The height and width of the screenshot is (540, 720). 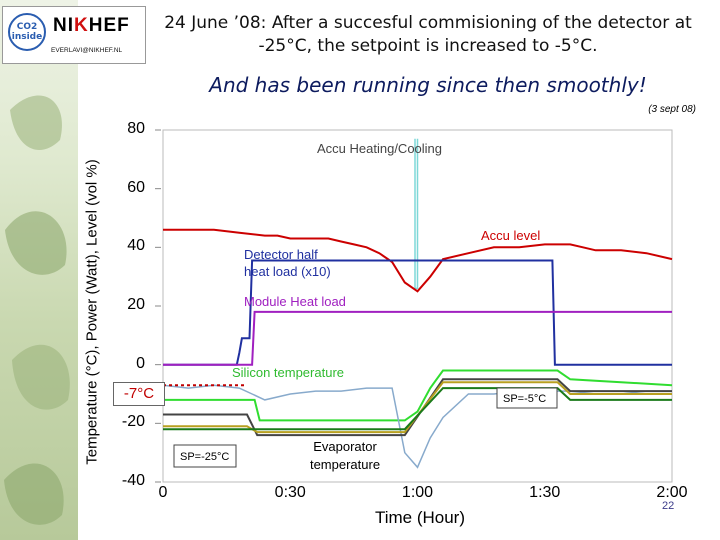 What do you see at coordinates (163, 492) in the screenshot?
I see `x-tick-label: 0` at bounding box center [163, 492].